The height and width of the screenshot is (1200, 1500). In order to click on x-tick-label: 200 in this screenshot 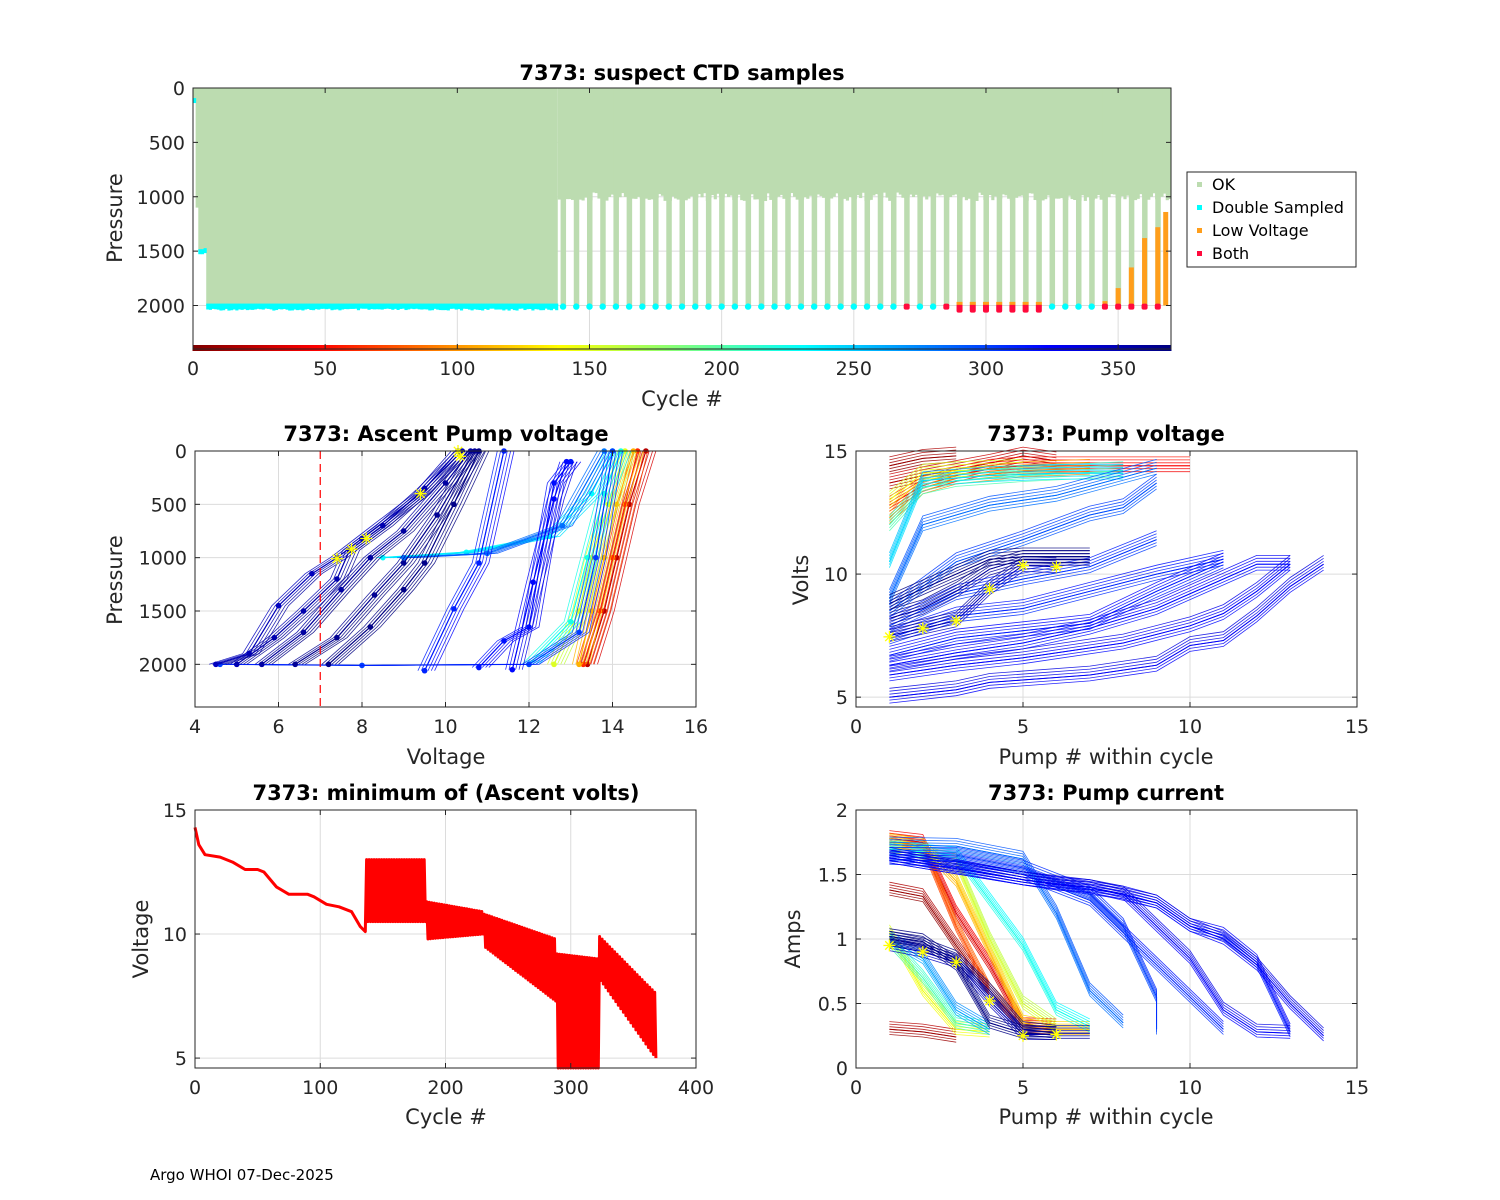, I will do `click(722, 369)`.